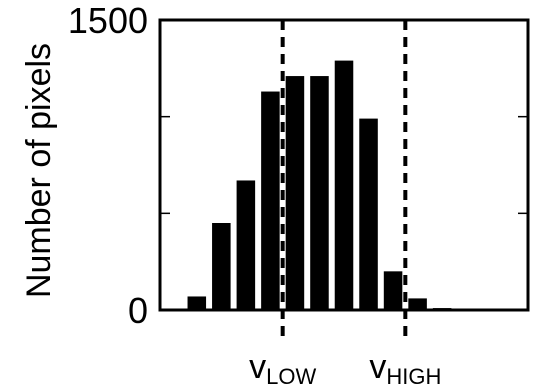  What do you see at coordinates (405, 367) in the screenshot?
I see `v_high-label: vHIGH` at bounding box center [405, 367].